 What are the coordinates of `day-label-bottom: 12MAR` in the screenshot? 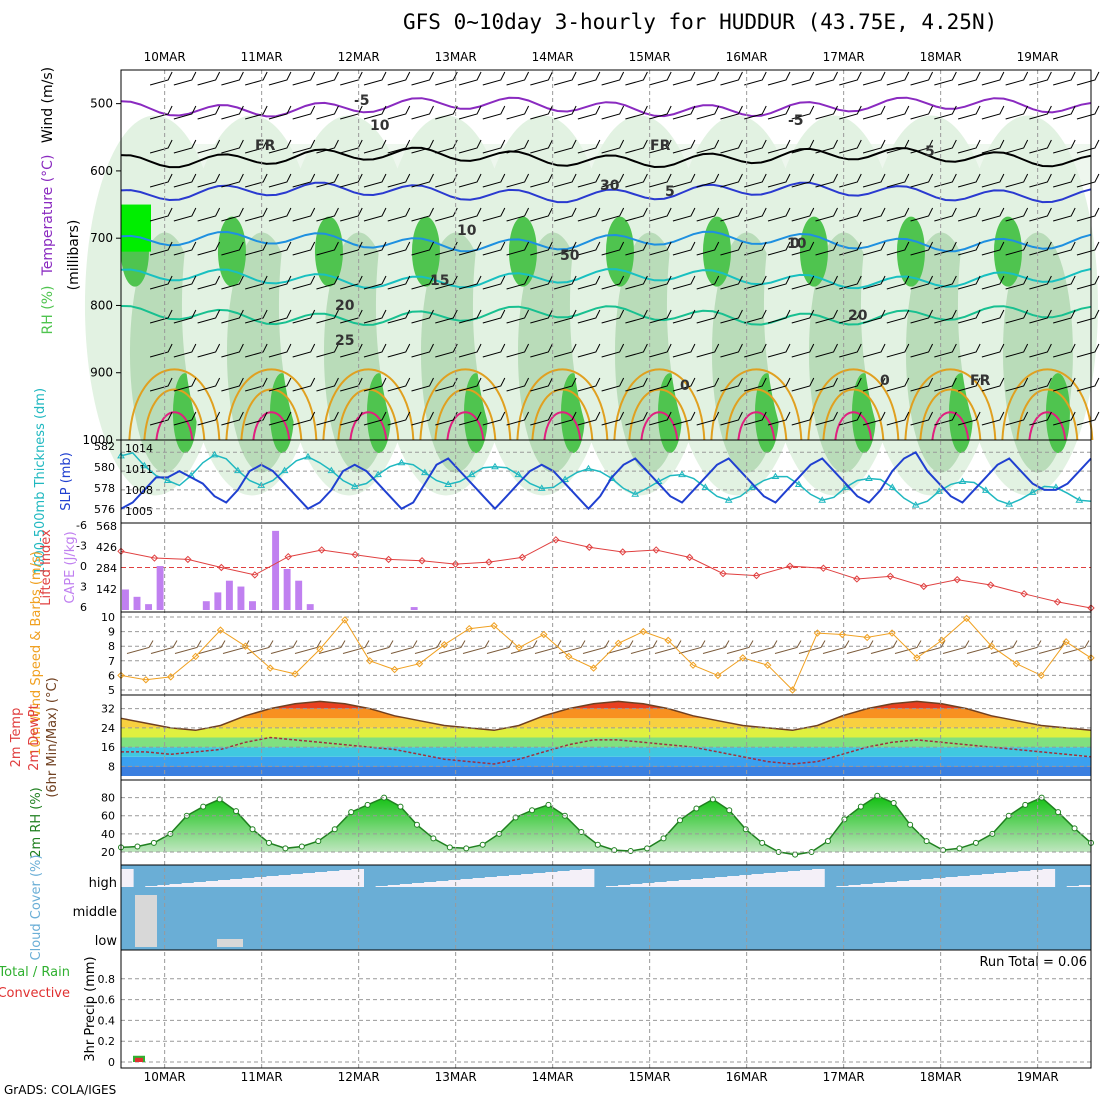 It's located at (359, 1077).